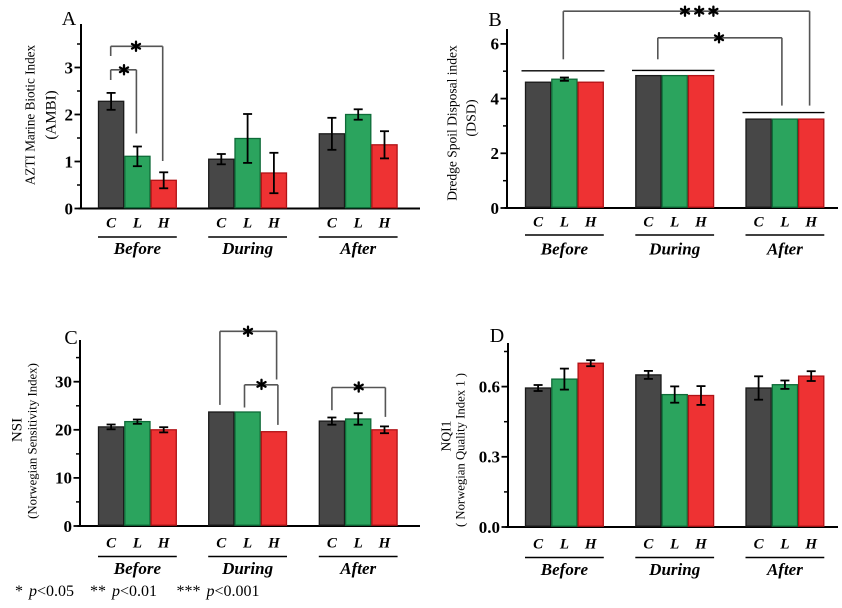 This screenshot has width=842, height=608. Describe the element at coordinates (51, 114) in the screenshot. I see `svg-text: (AMBI)` at that location.